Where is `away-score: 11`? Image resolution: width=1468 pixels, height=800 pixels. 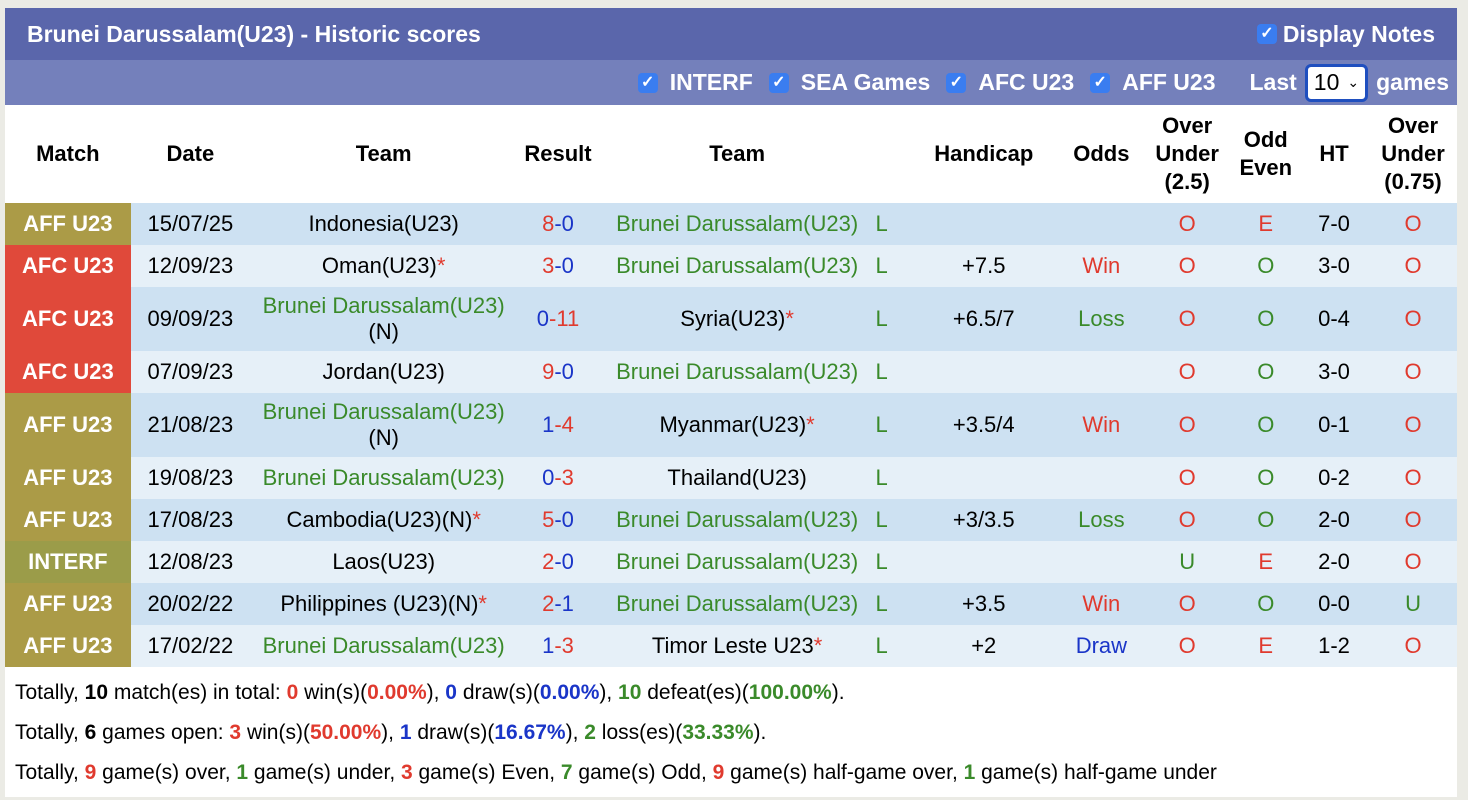 away-score: 11 is located at coordinates (568, 318).